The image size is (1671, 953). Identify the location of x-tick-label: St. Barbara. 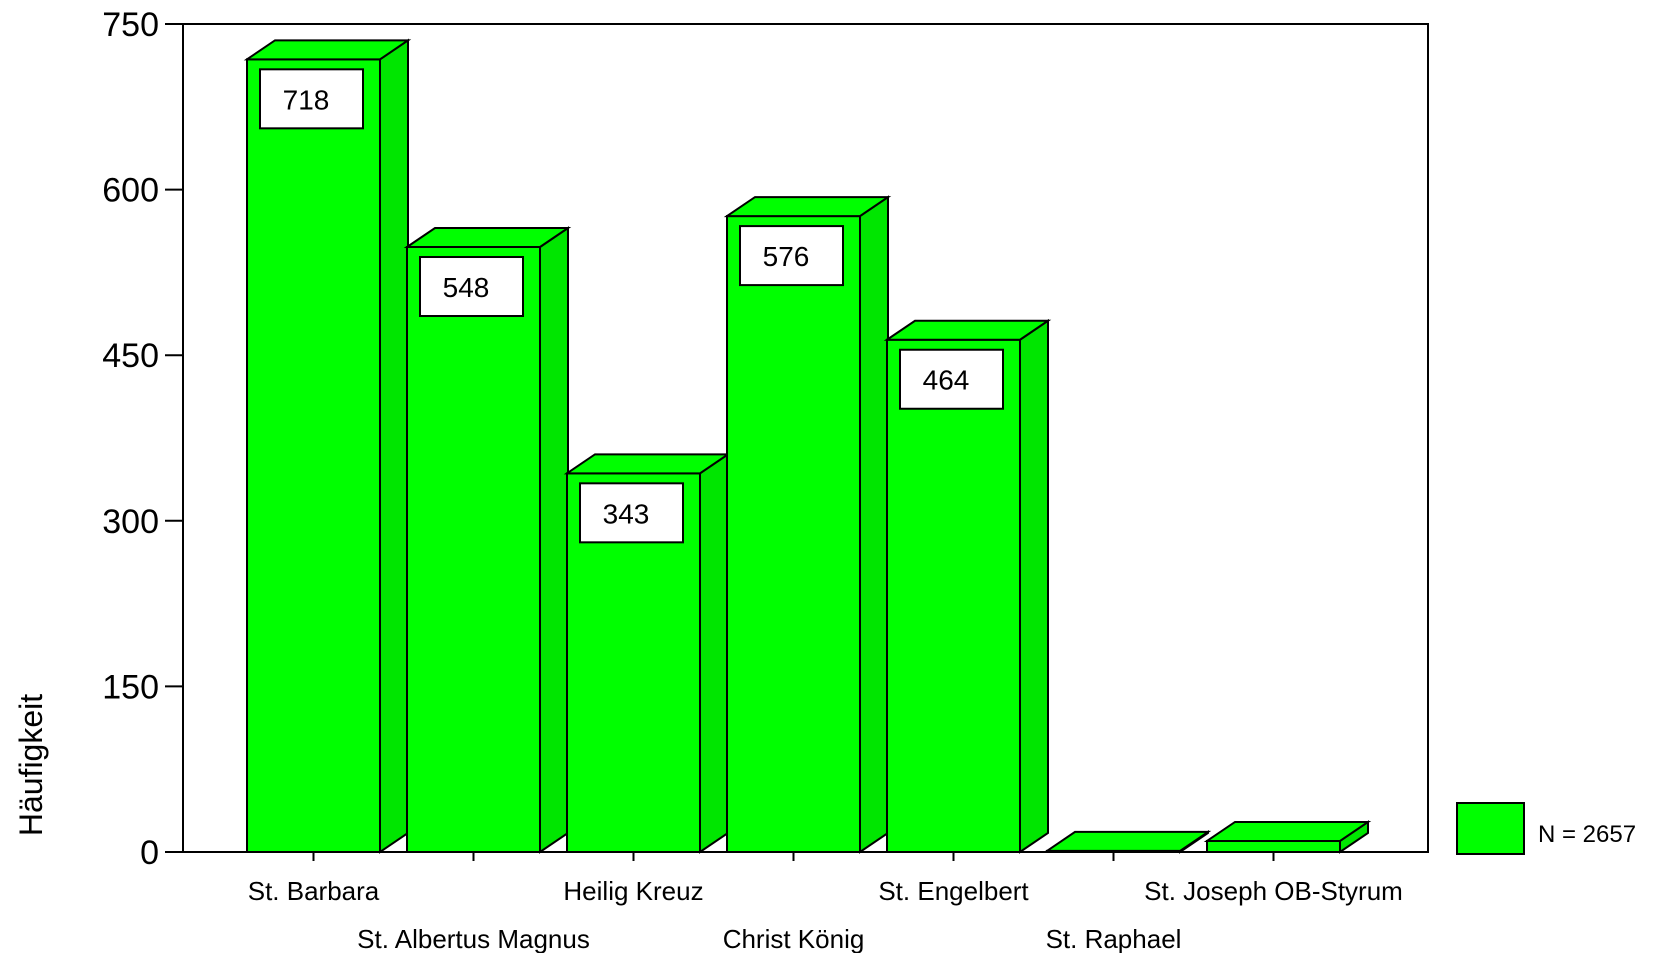
(314, 891).